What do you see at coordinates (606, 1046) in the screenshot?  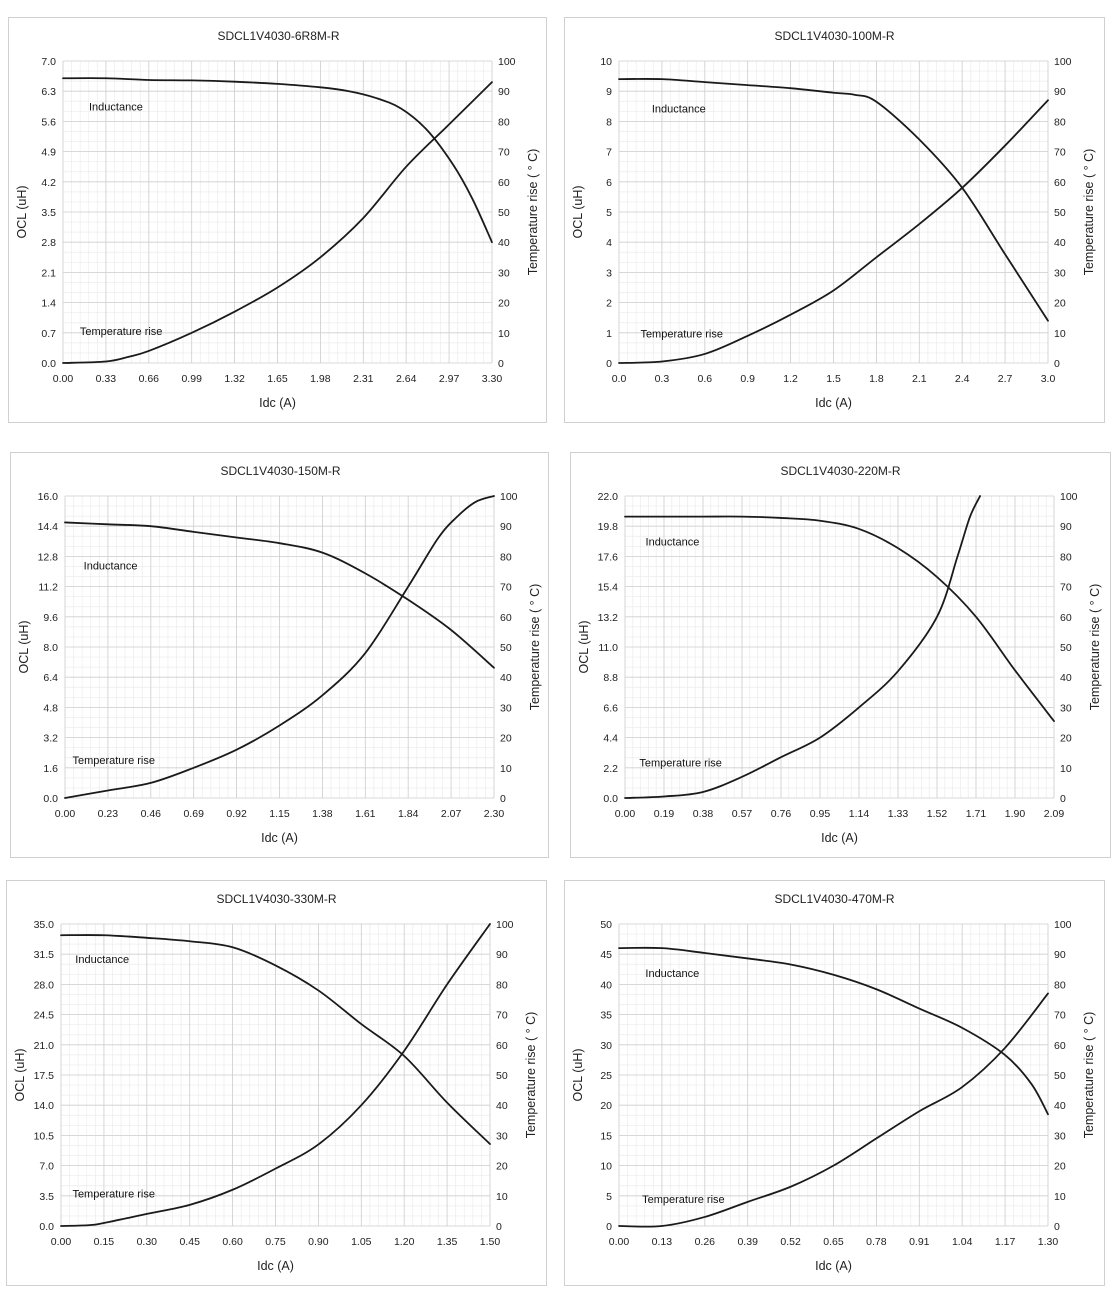 I see `y-tick-label: 30` at bounding box center [606, 1046].